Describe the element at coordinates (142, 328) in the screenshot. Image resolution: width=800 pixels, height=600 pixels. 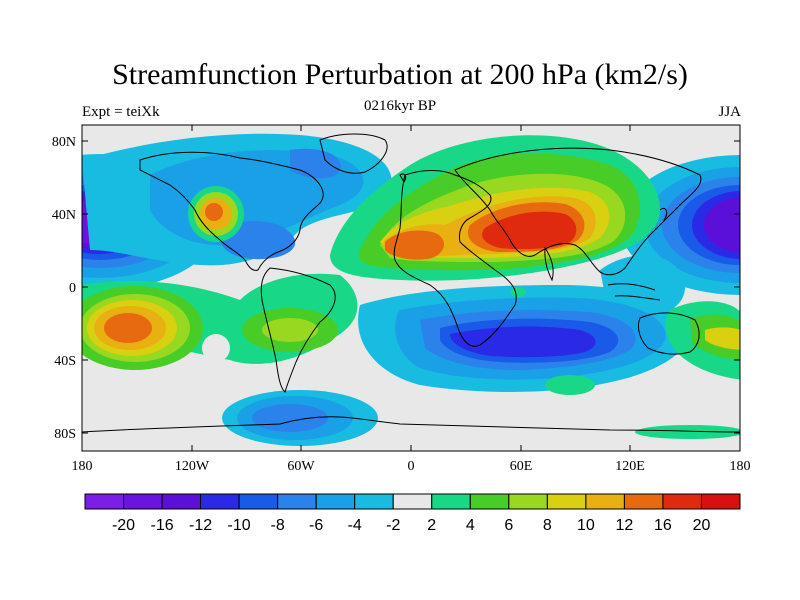
I see `contour-pos-south-pacific` at that location.